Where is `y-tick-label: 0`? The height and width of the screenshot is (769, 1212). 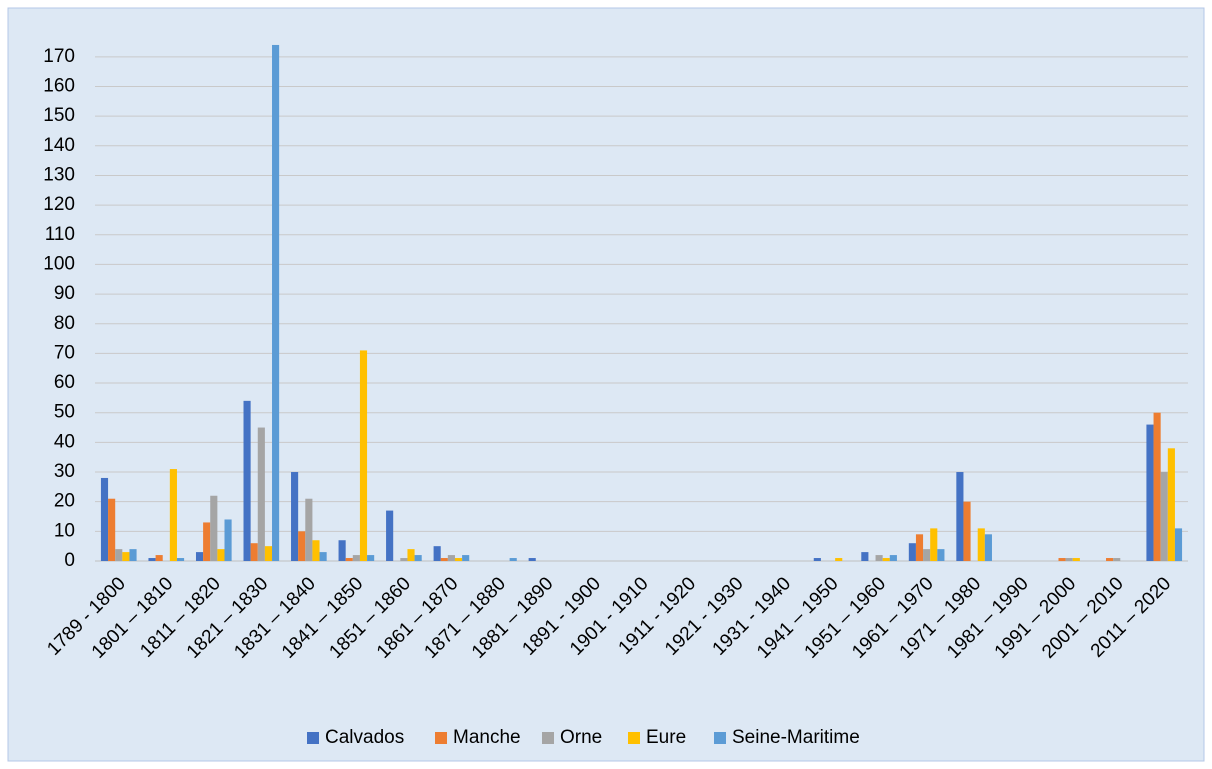 y-tick-label: 0 is located at coordinates (69, 560).